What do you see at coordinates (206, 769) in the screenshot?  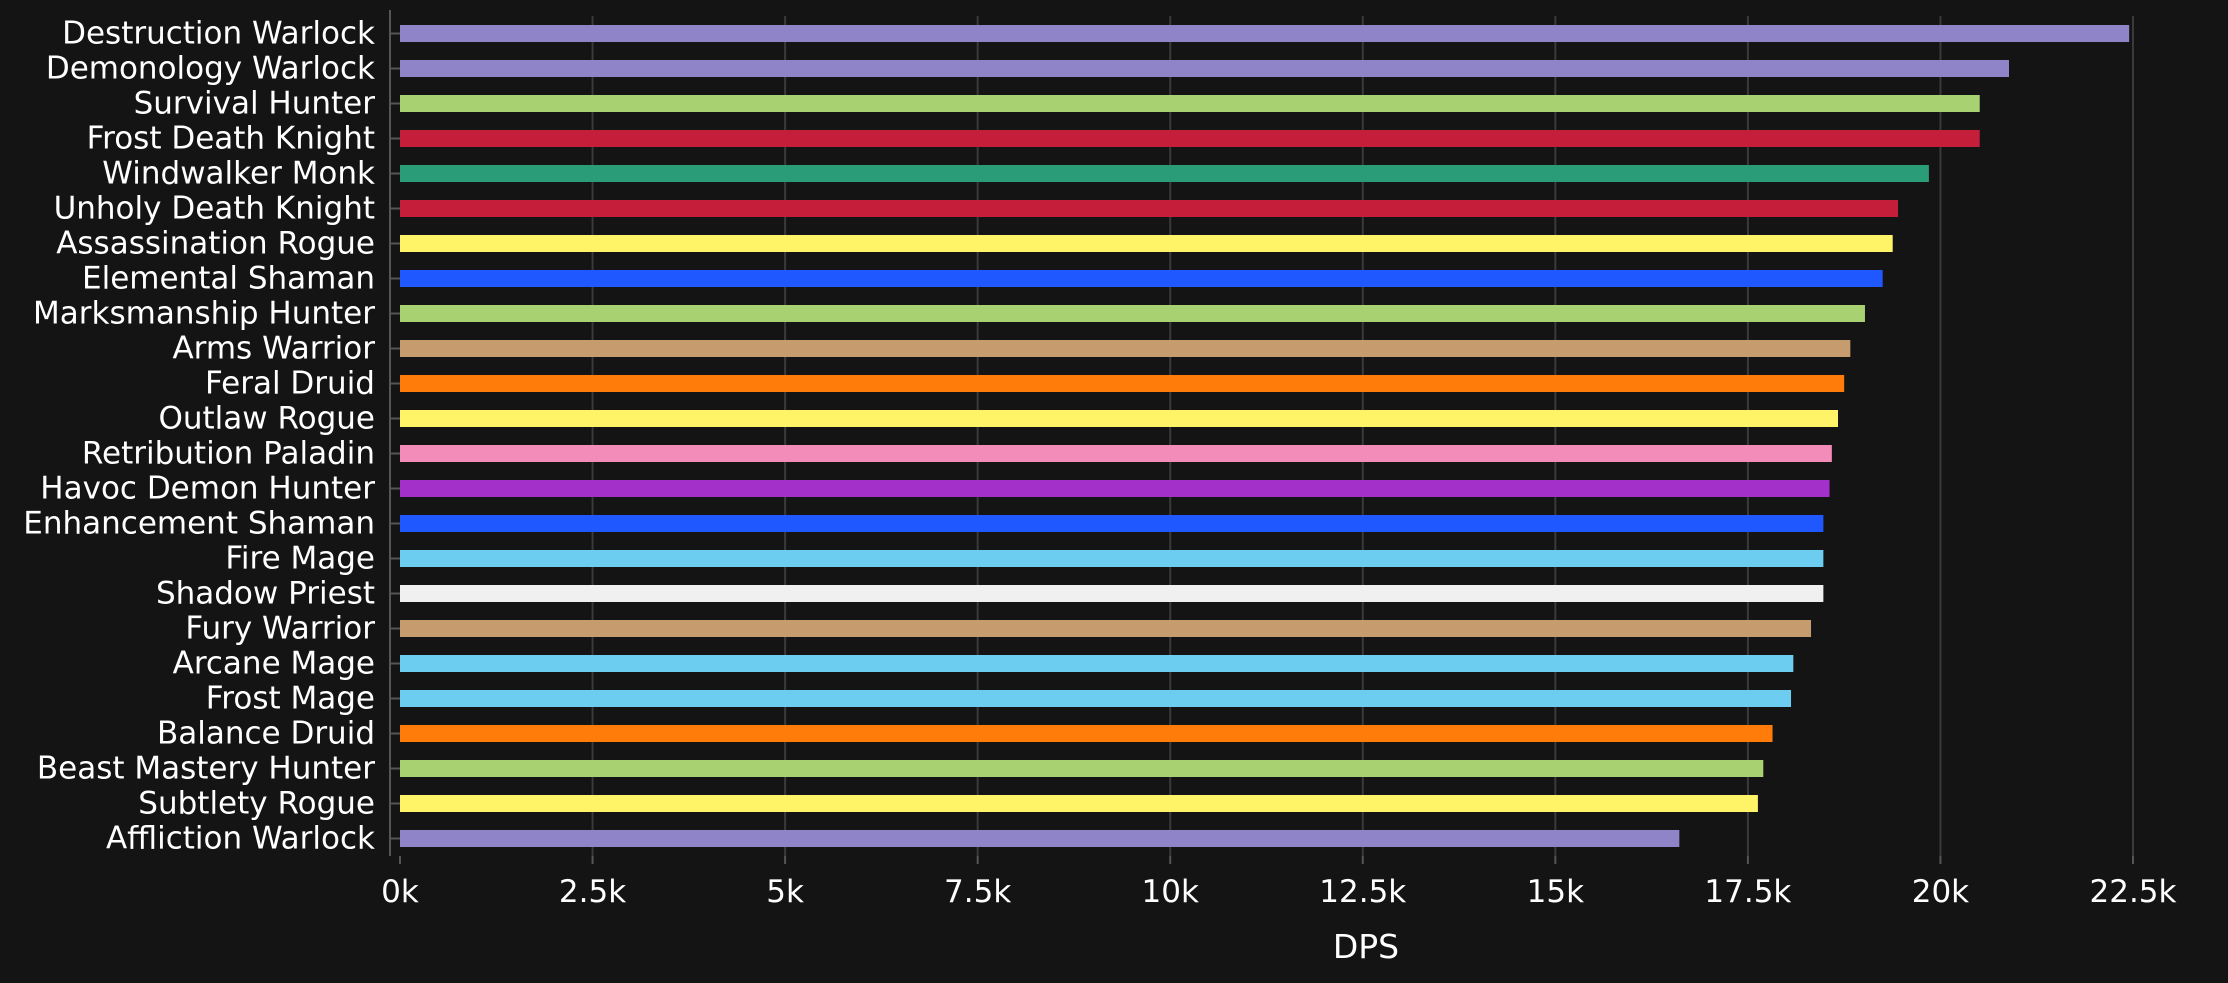 I see `category-label: Beast Mastery Hunter` at bounding box center [206, 769].